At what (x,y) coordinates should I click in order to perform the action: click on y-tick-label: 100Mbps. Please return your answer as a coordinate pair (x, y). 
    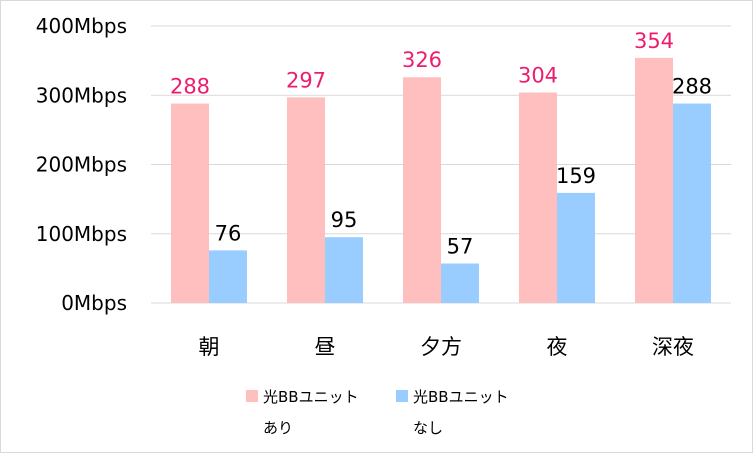
    Looking at the image, I should click on (81, 234).